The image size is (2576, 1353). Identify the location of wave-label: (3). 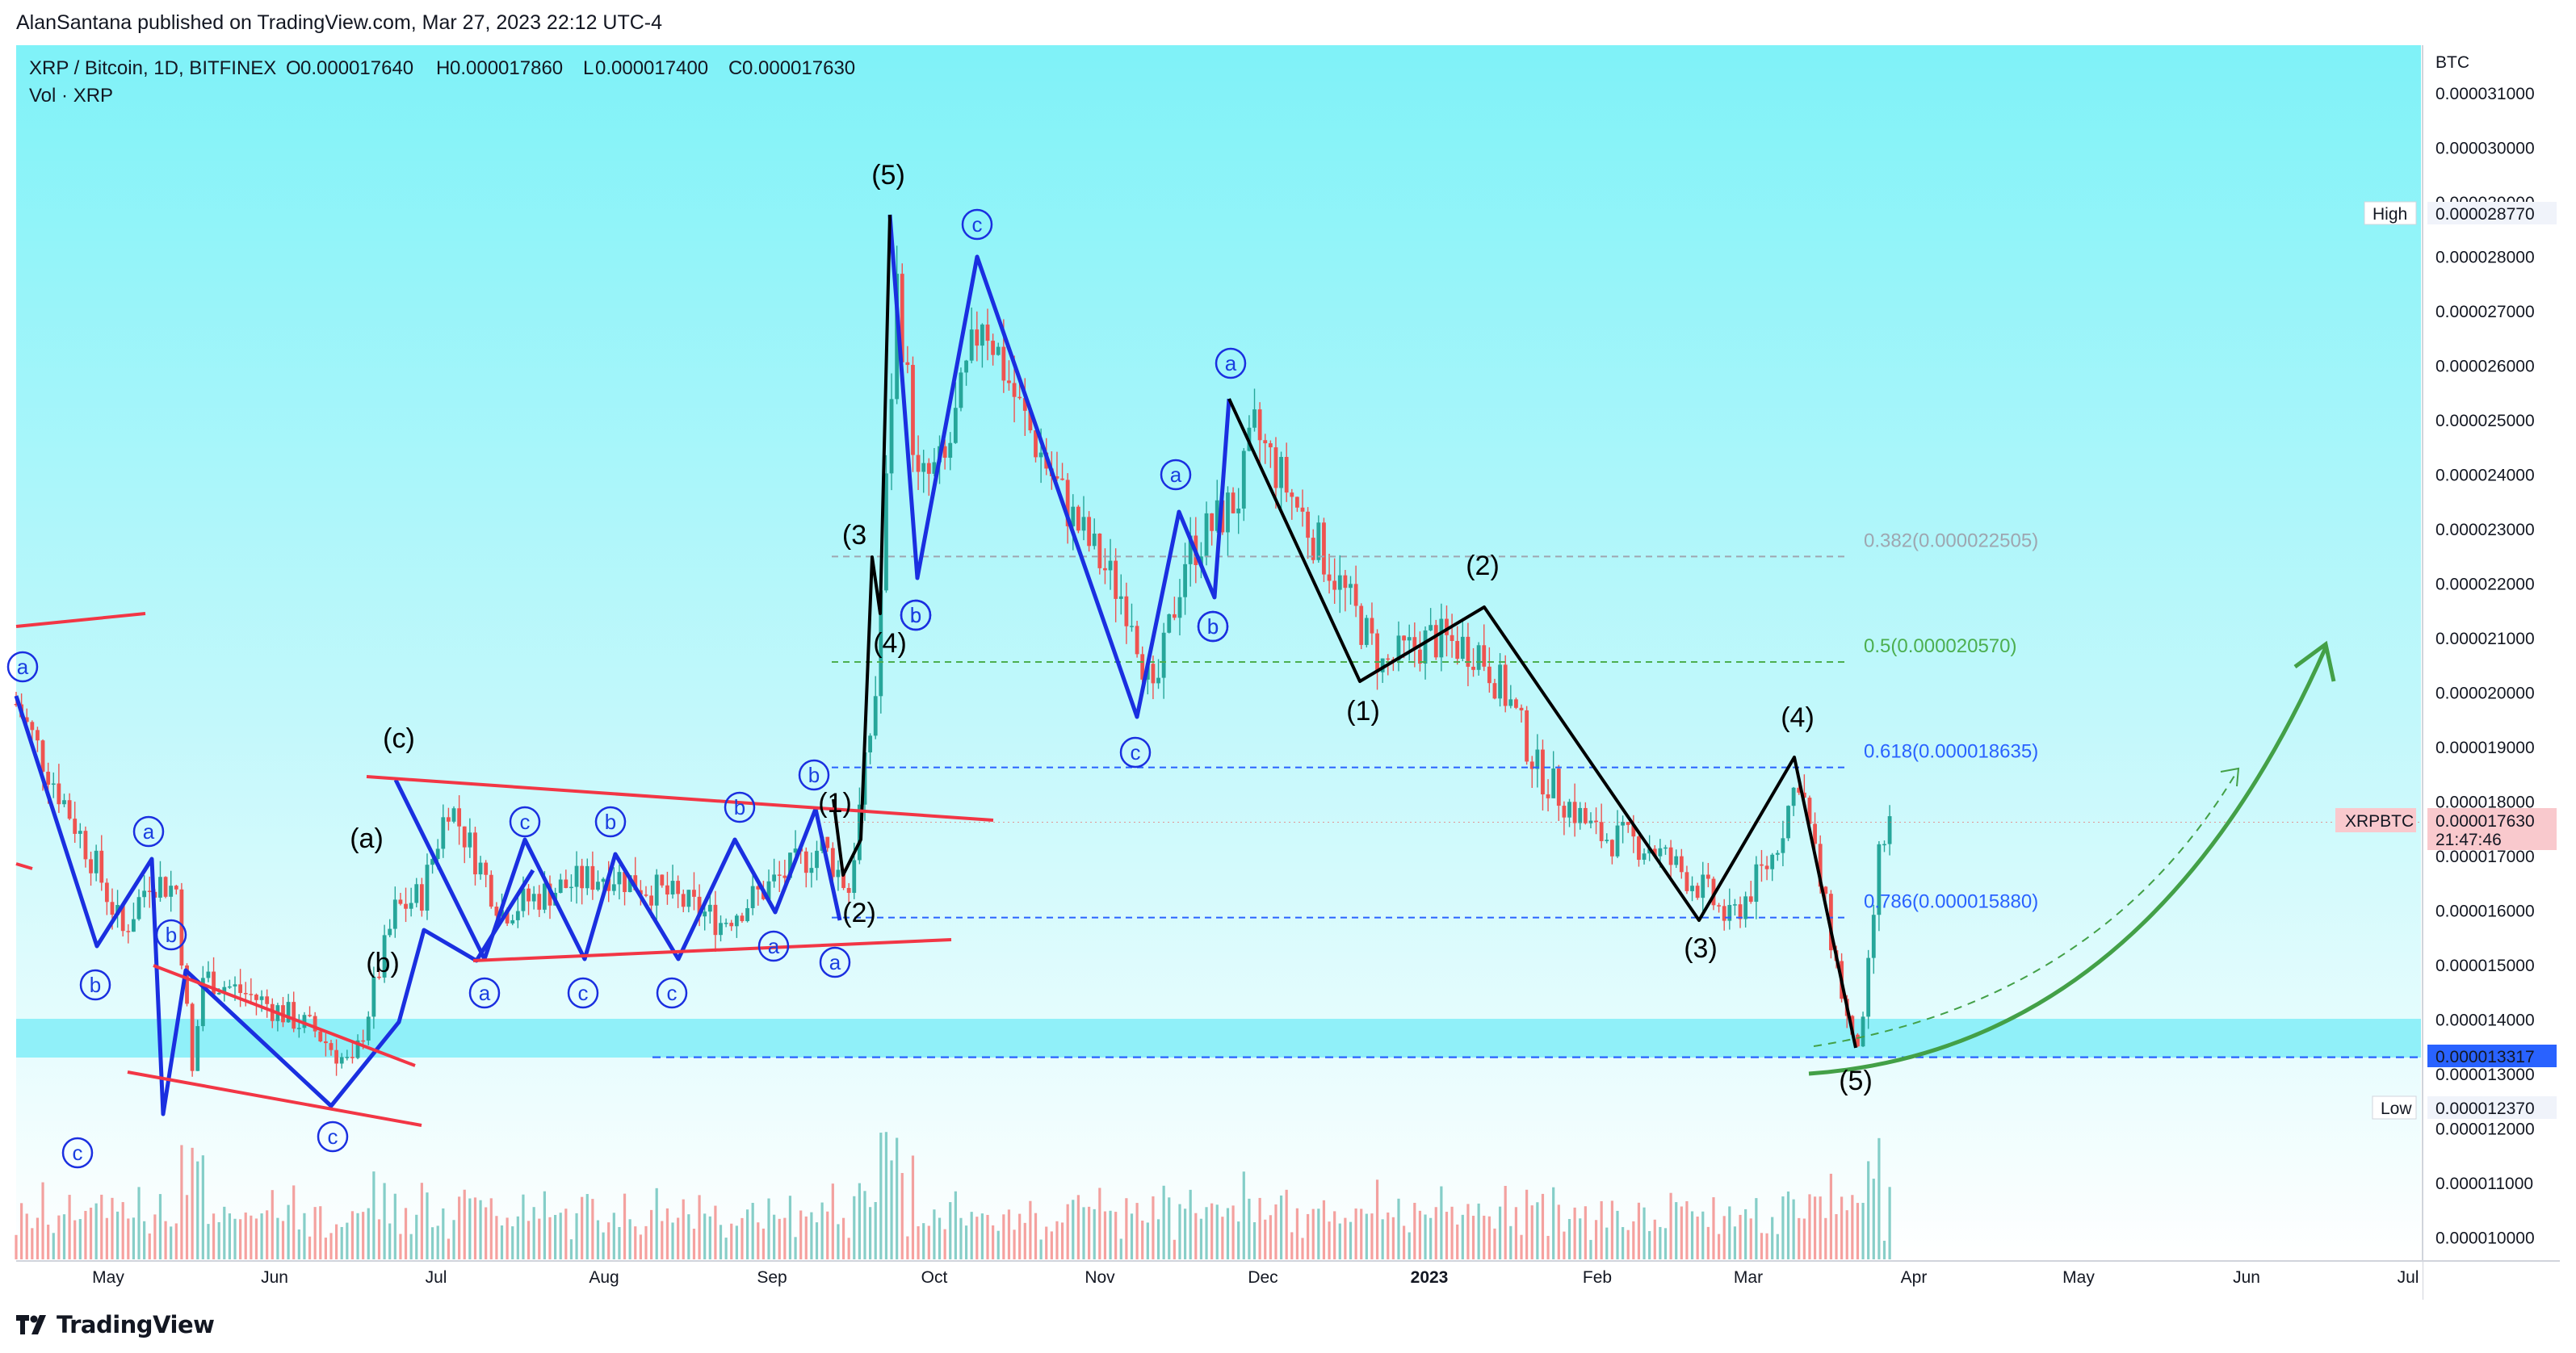
(1701, 948).